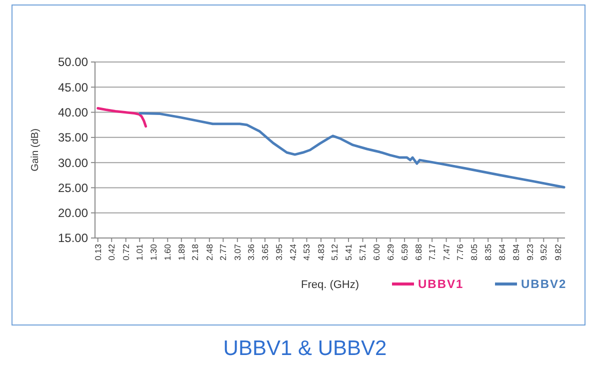  Describe the element at coordinates (441, 284) in the screenshot. I see `legend-label: UBBV1` at that location.